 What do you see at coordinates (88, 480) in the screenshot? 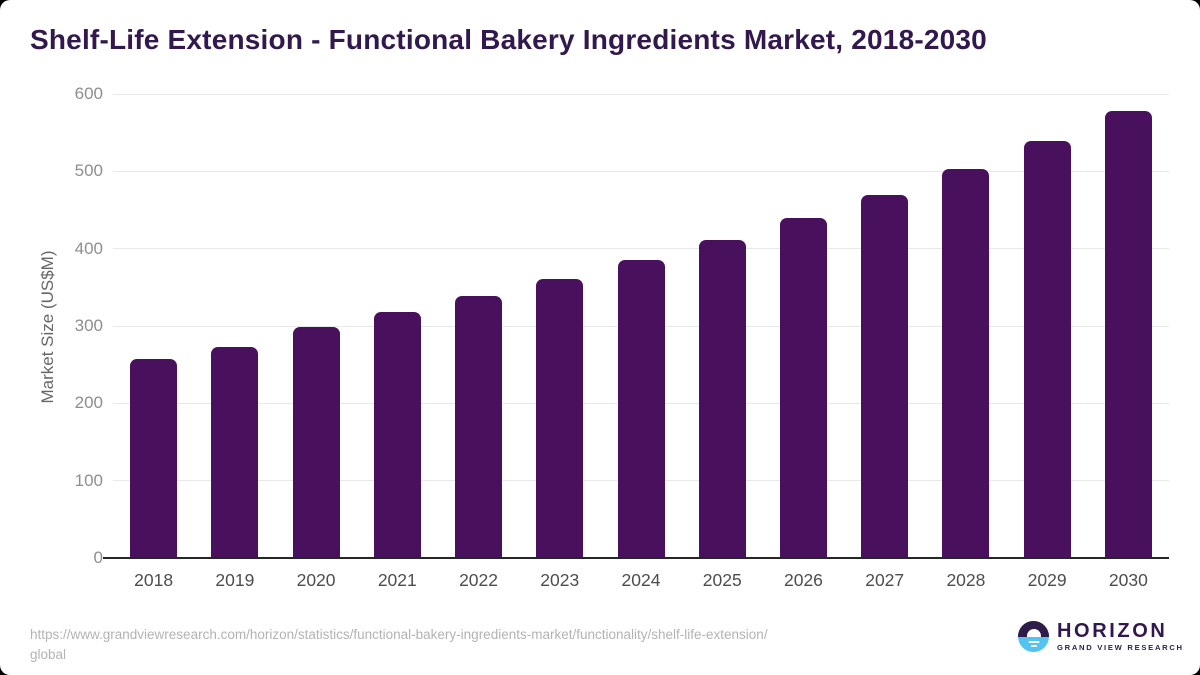
I see `y-tick-label-100: 100` at bounding box center [88, 480].